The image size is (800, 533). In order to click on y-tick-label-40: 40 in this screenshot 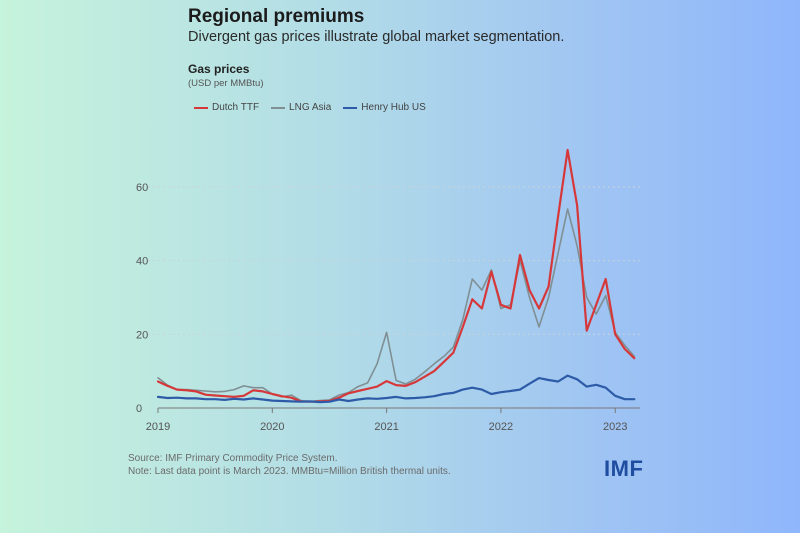, I will do `click(142, 262)`.